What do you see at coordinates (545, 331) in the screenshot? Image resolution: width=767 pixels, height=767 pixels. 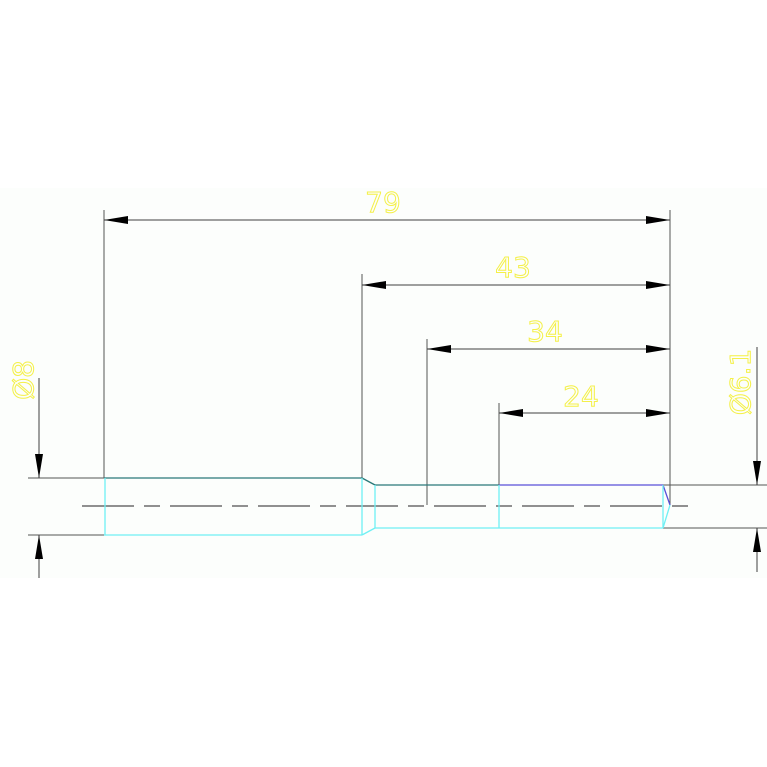 I see `dimension-text-34: 34` at bounding box center [545, 331].